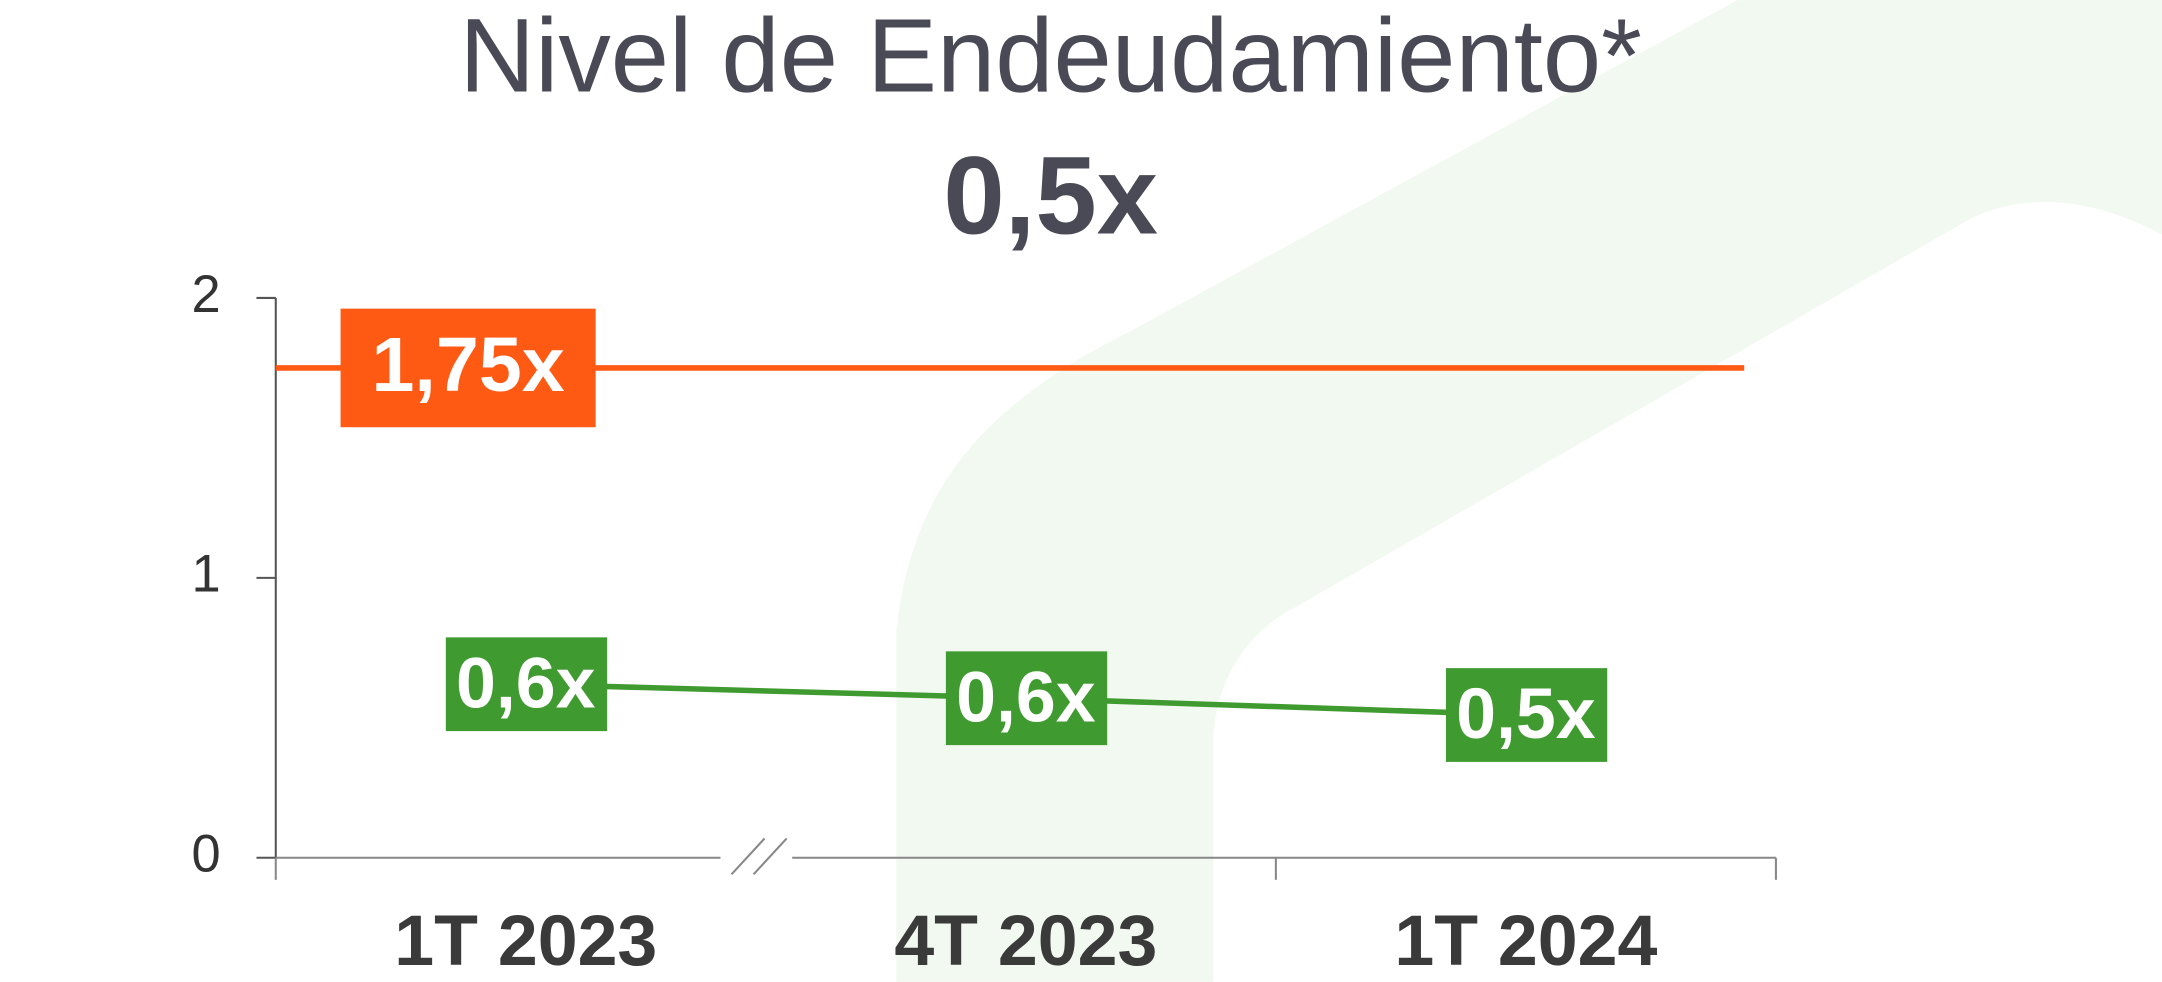 This screenshot has height=982, width=2162. I want to click on chart-subtitle: 0,5x, so click(1050, 195).